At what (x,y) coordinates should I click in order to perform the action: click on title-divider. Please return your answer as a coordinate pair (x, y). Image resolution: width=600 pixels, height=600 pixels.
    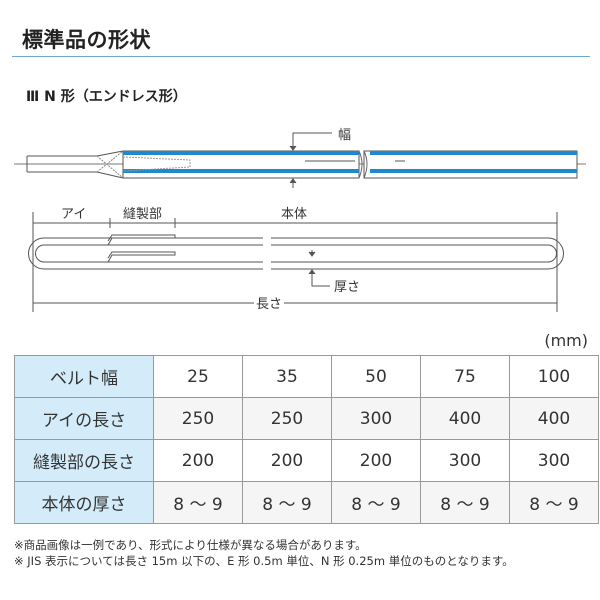
    Looking at the image, I should click on (301, 56).